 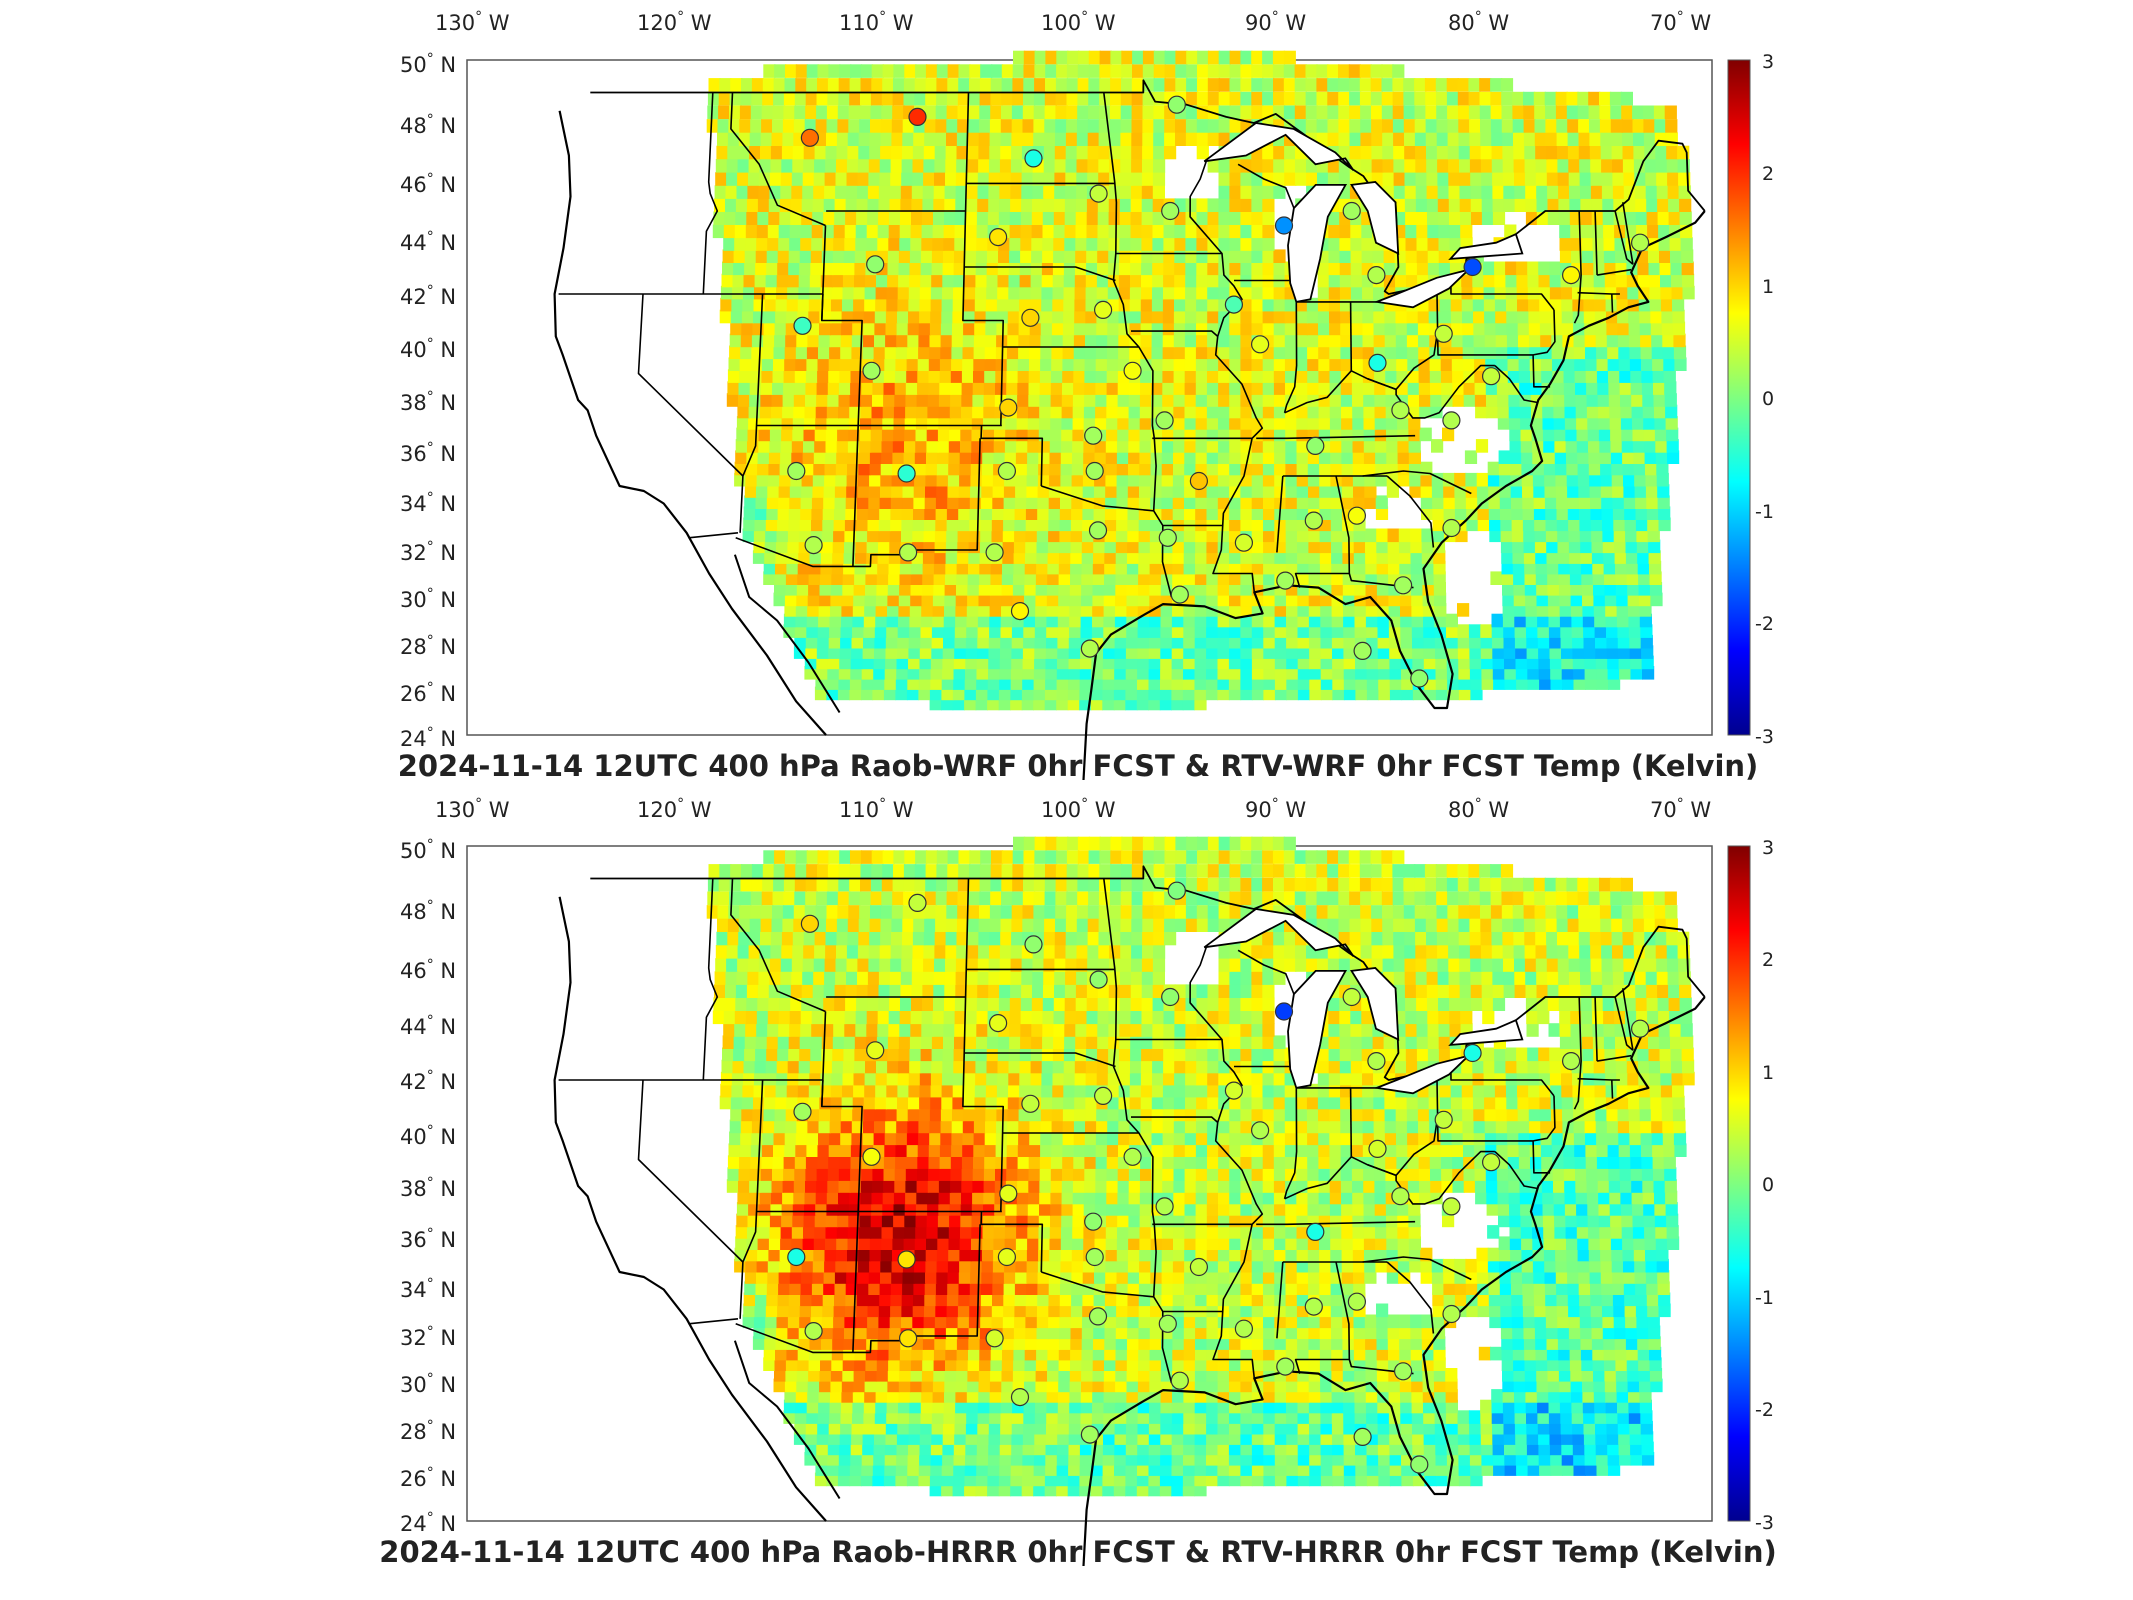 I want to click on lat-tick-42n: 42° N, so click(x=428, y=296).